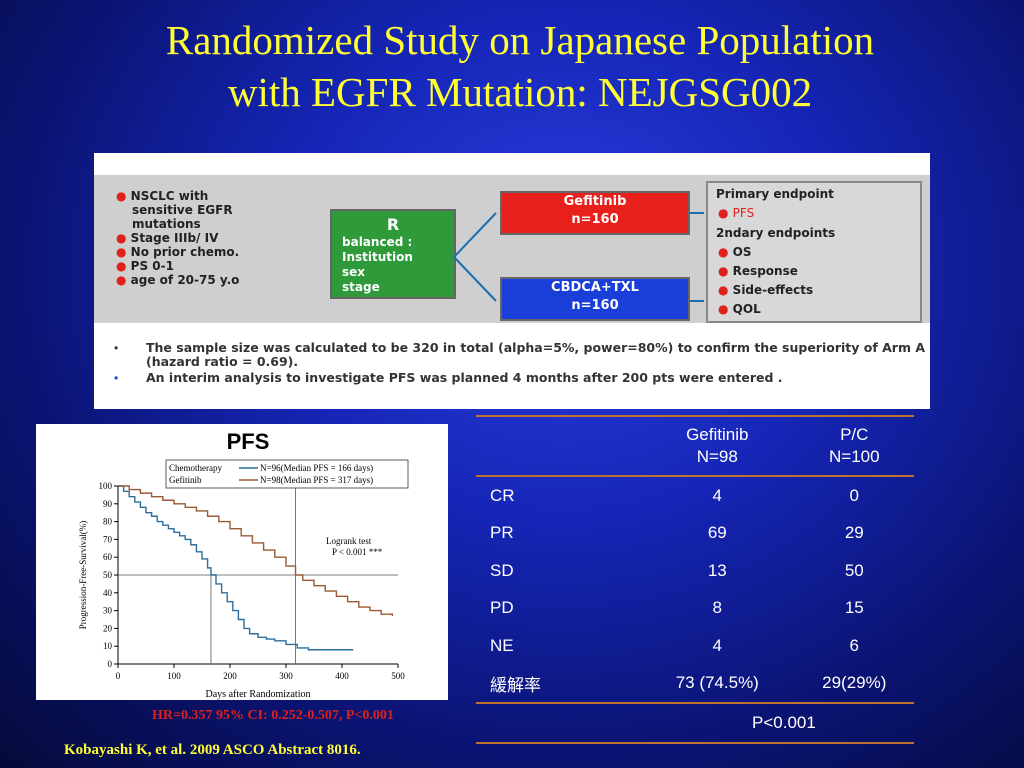  I want to click on pc-cell: 29, so click(854, 533).